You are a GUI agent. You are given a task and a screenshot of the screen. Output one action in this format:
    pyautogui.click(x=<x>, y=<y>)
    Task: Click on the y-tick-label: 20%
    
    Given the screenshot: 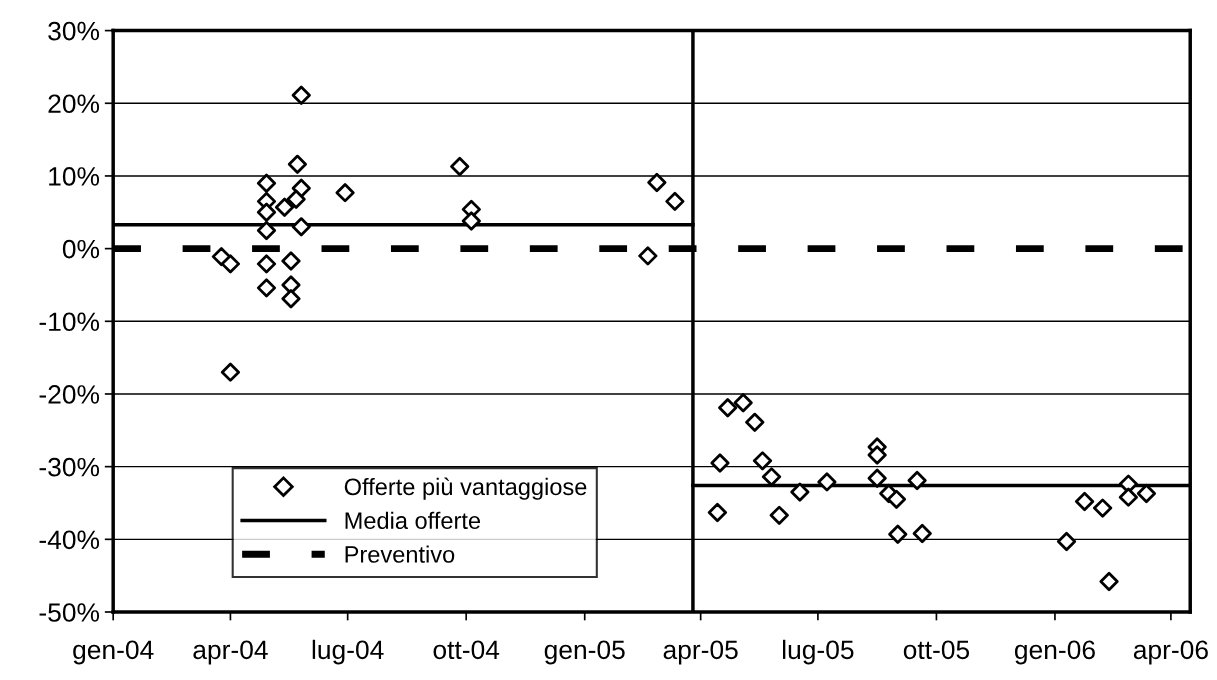 What is the action you would take?
    pyautogui.click(x=74, y=104)
    